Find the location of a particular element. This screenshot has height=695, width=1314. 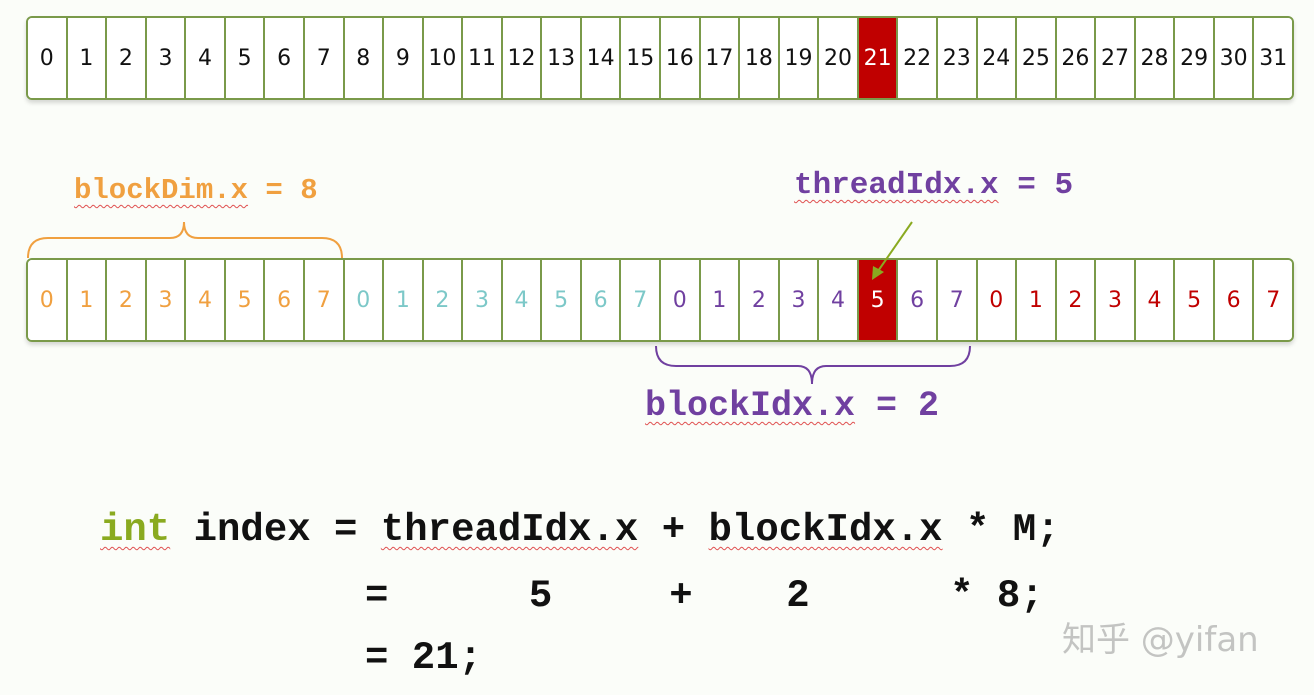

threadidx-label: threadIdx.x = 5 is located at coordinates (933, 185).